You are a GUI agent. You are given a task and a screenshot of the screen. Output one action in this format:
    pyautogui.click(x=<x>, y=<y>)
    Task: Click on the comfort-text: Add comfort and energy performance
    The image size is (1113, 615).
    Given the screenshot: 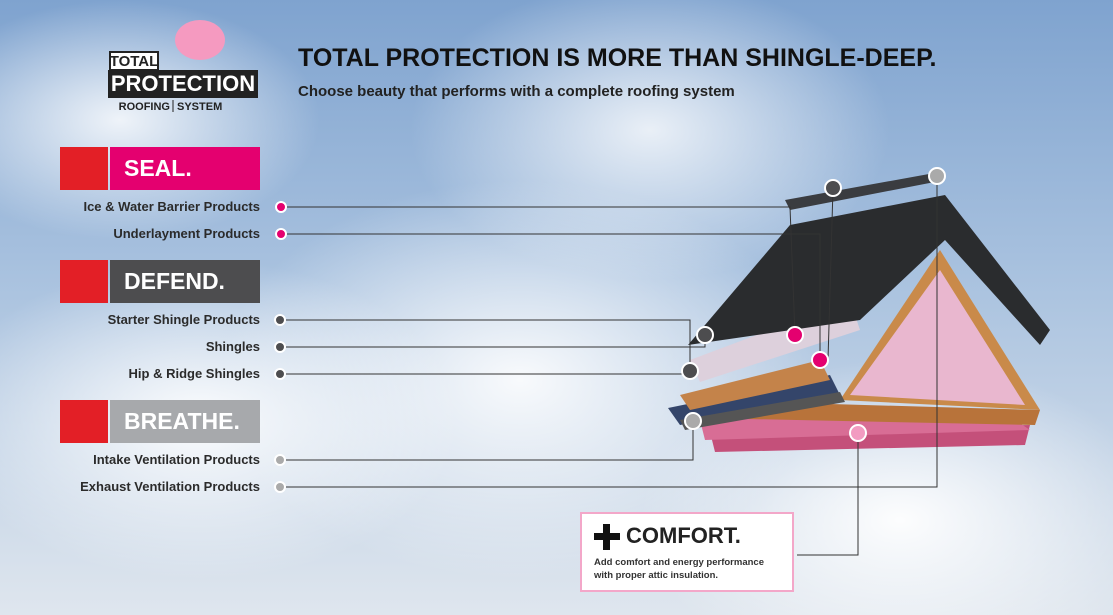 What is the action you would take?
    pyautogui.click(x=679, y=562)
    